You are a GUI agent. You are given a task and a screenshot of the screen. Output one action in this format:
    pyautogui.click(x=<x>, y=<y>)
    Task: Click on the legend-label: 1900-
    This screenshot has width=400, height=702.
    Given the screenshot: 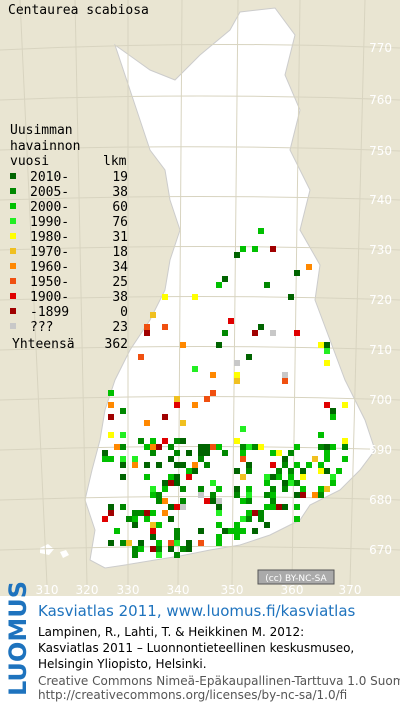 What is the action you would take?
    pyautogui.click(x=49, y=297)
    